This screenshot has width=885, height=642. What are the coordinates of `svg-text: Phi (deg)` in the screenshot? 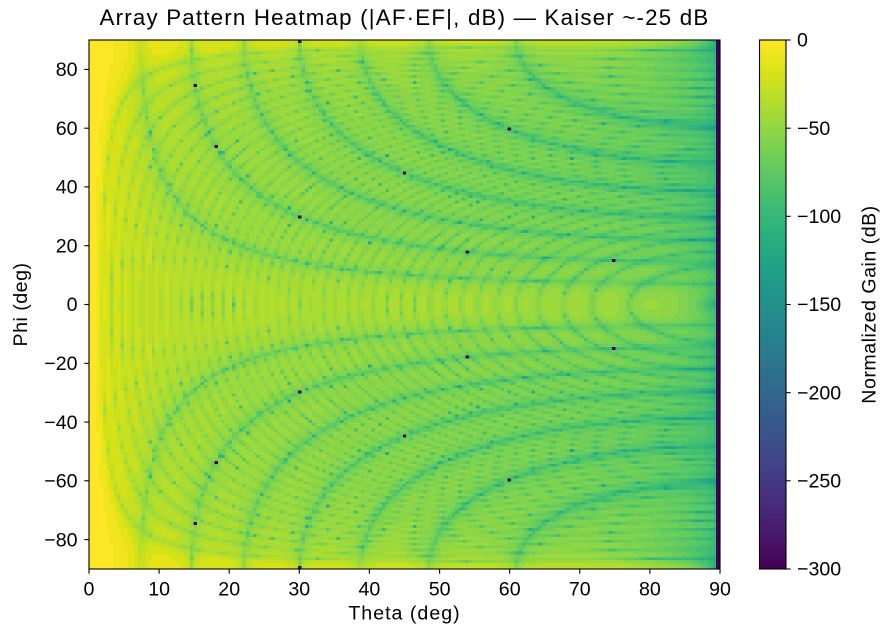 It's located at (21, 304).